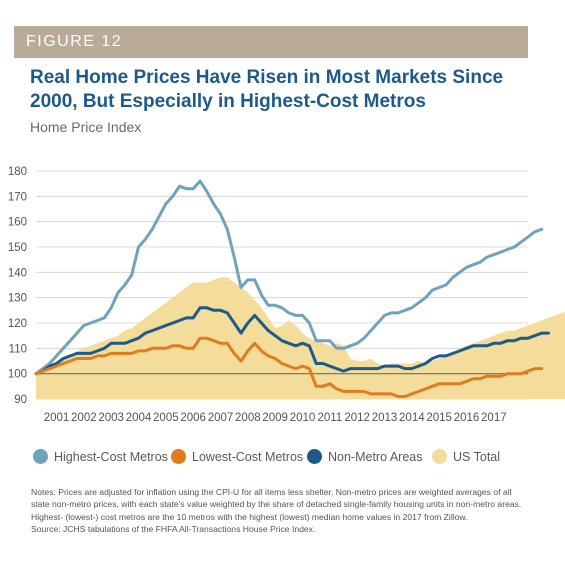 The image size is (565, 579). I want to click on series-line-non-metro, so click(292, 341).